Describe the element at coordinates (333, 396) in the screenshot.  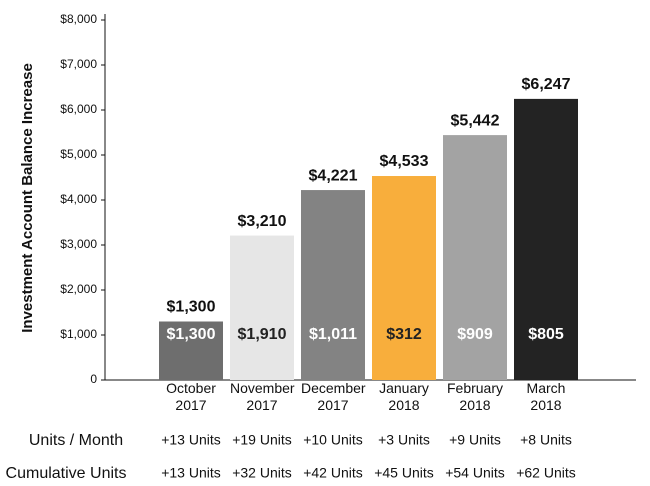
I see `x-tick-label: December 2017` at that location.